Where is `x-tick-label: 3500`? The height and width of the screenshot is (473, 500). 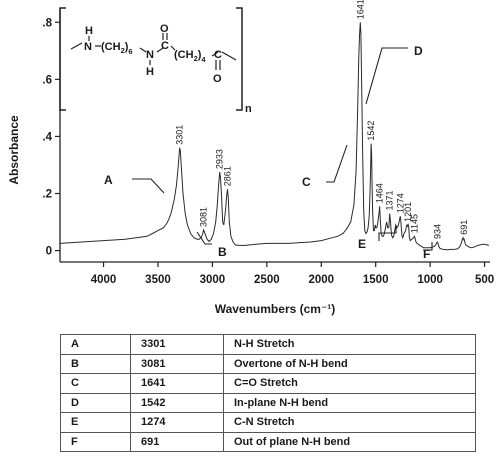
x-tick-label: 3500 is located at coordinates (158, 280).